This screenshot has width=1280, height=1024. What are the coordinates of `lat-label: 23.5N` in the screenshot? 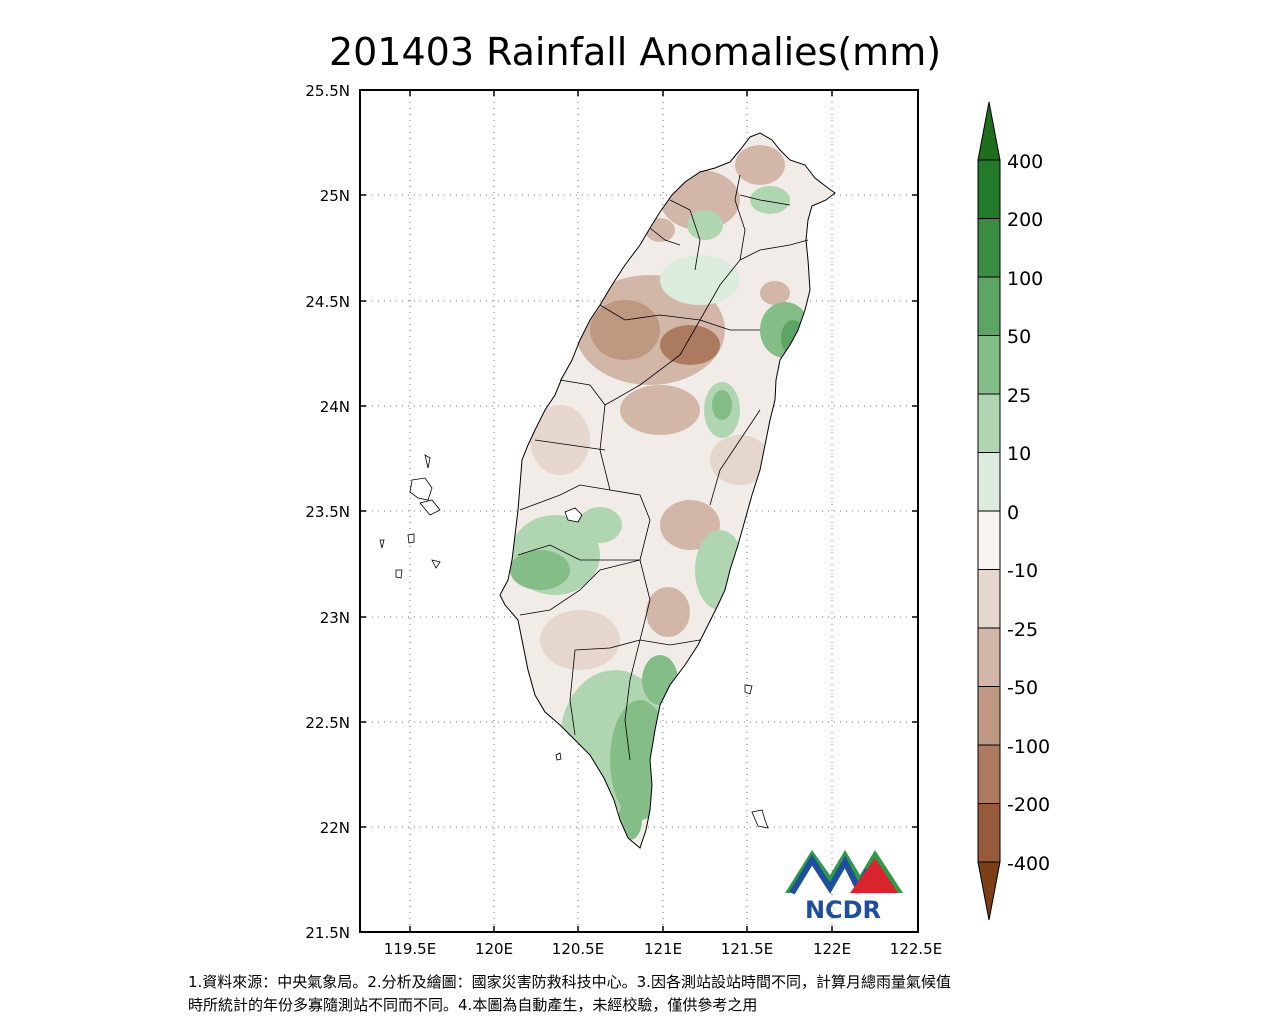 It's located at (327, 512).